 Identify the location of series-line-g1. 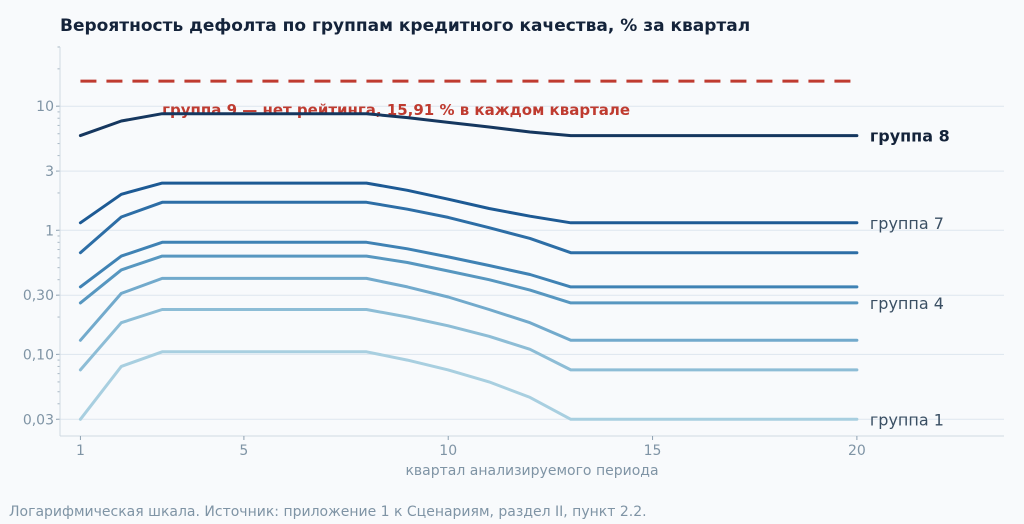
(468, 385).